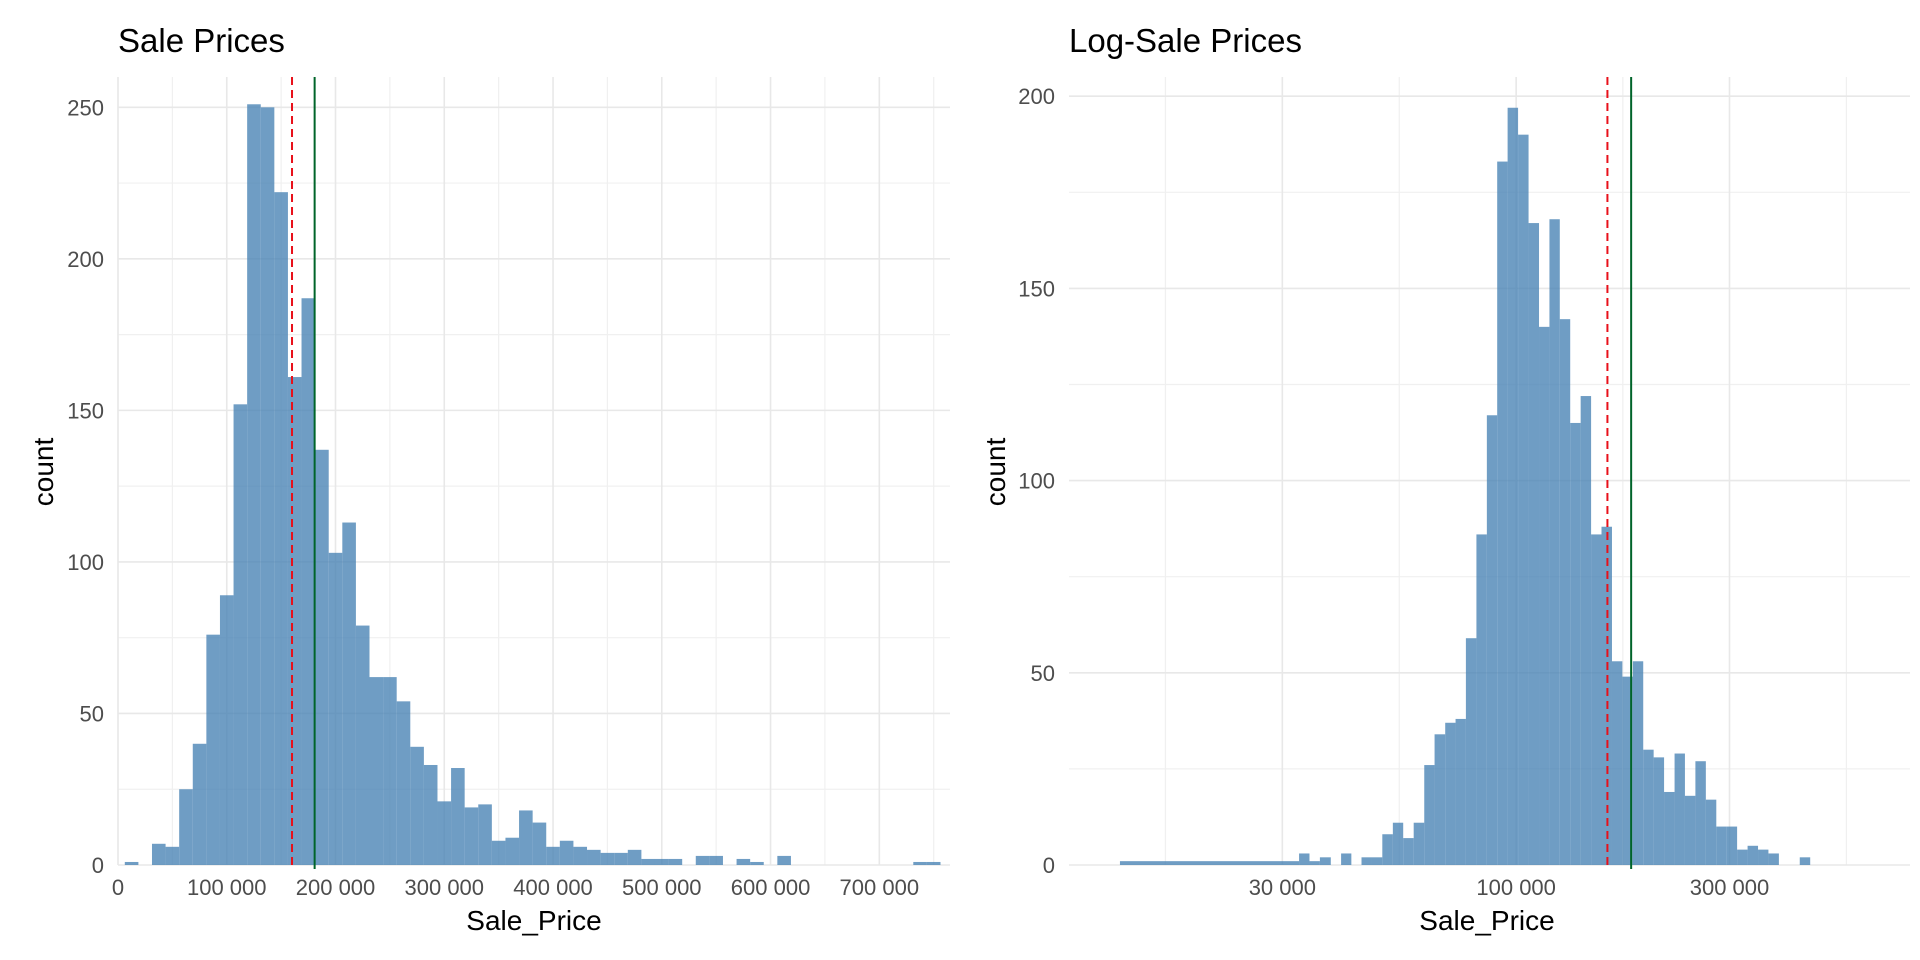 Image resolution: width=1920 pixels, height=960 pixels. I want to click on x-tick-label: 700 000, so click(880, 887).